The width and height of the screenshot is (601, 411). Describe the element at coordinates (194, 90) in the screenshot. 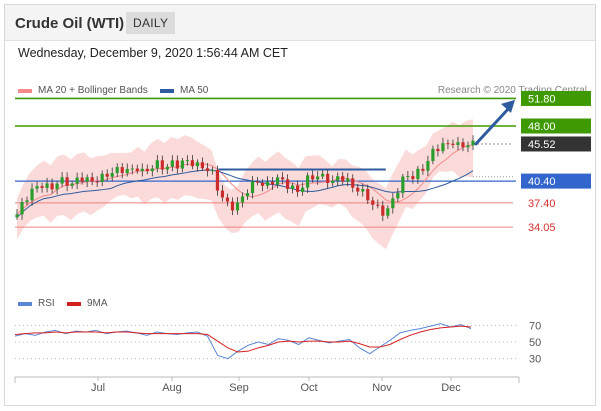

I see `legend-ma50-label: MA 50` at that location.